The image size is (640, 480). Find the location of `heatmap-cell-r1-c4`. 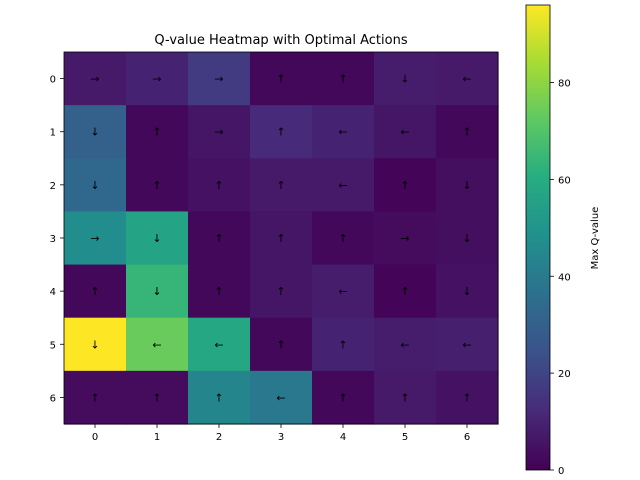

heatmap-cell-r1-c4 is located at coordinates (343, 132).